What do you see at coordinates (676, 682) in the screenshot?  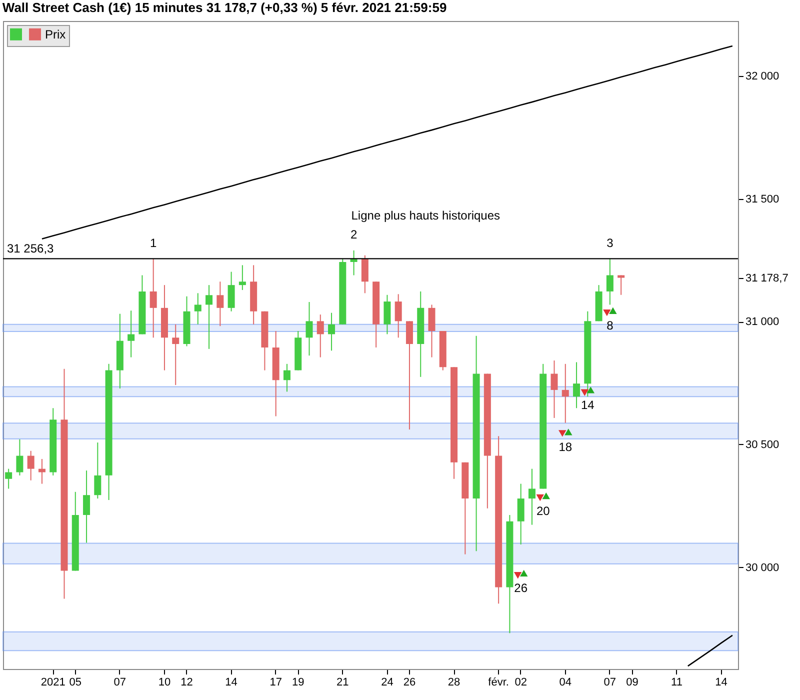 I see `x-tick-label: 11` at bounding box center [676, 682].